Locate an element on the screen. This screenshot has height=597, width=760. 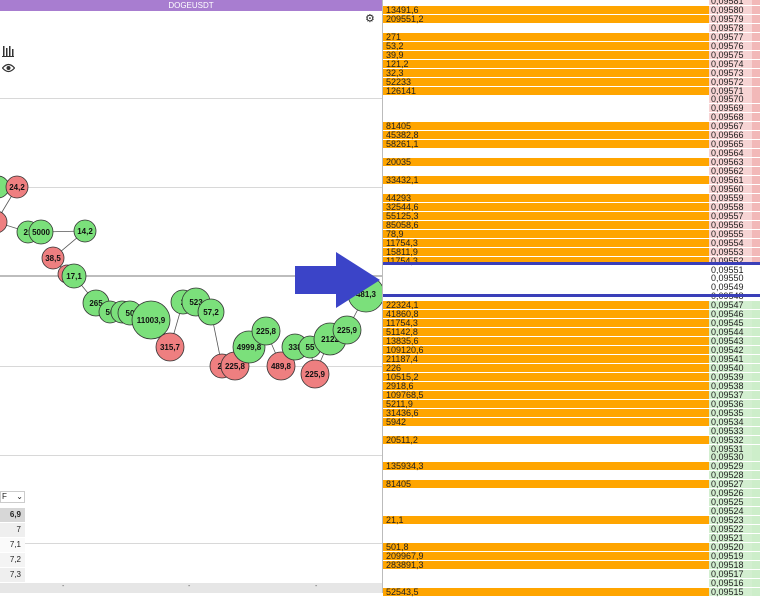
orderbook-row: 121,2 0,09574 is located at coordinates (571, 63).